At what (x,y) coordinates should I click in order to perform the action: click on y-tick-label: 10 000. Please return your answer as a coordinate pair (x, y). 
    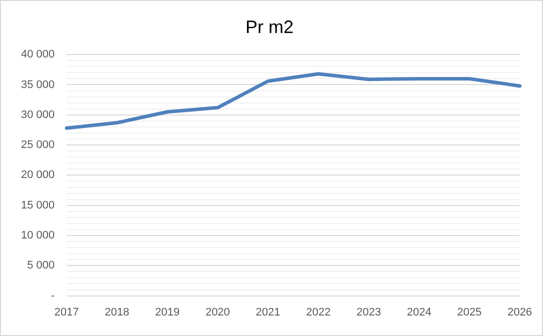
    Looking at the image, I should click on (37, 236).